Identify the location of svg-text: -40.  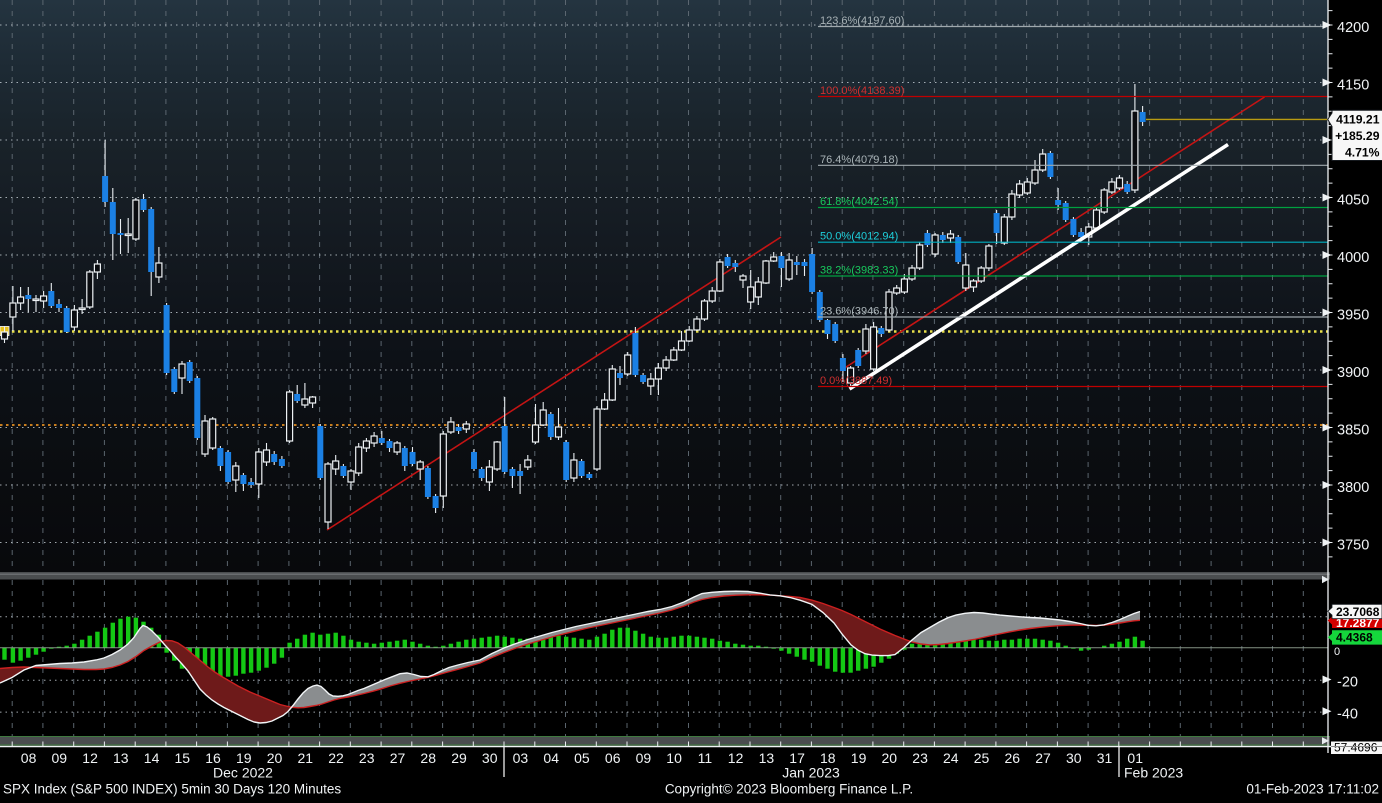
(1347, 714).